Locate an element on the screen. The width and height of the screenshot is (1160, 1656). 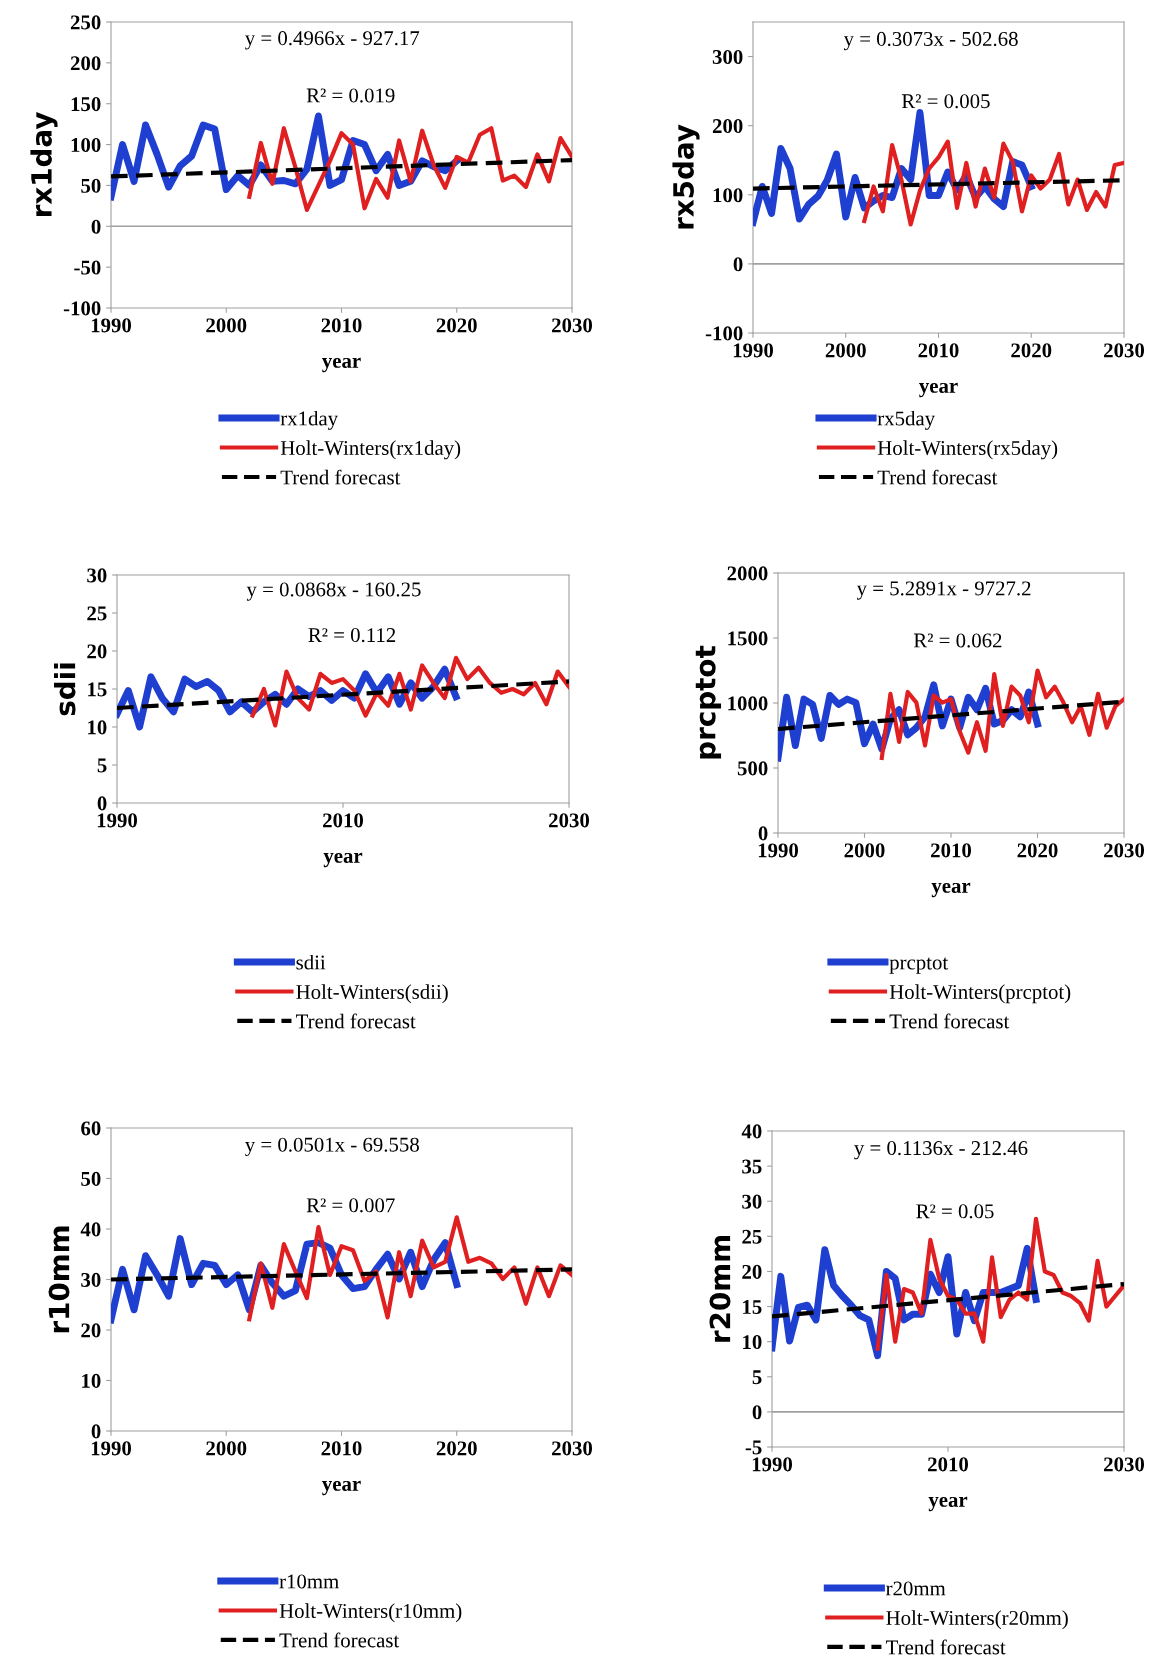
y-axis-title: rx5day is located at coordinates (686, 176).